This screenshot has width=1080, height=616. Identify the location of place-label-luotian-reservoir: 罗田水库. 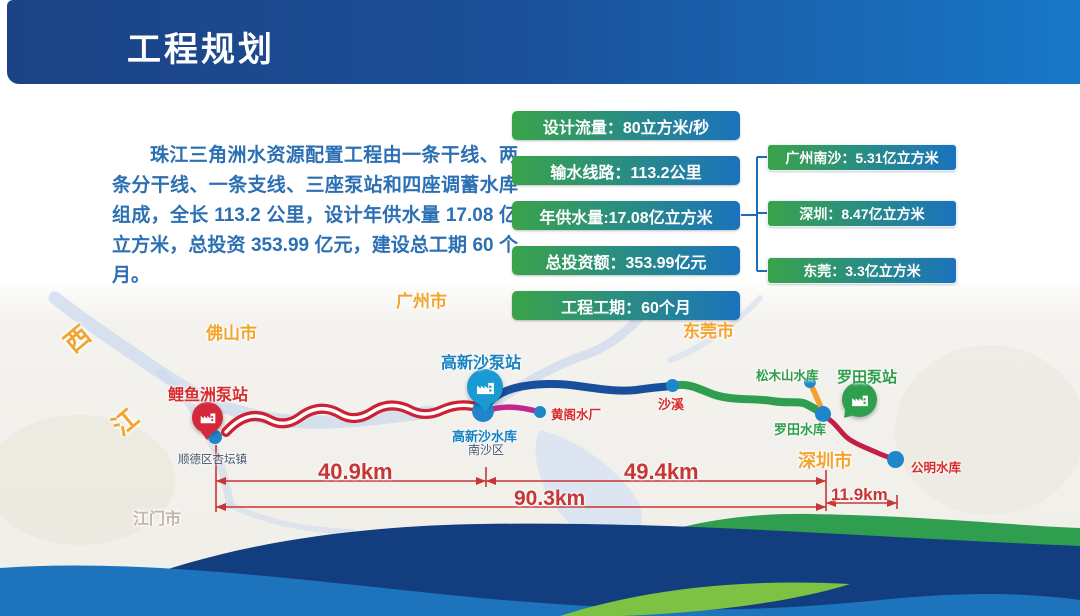
(800, 429).